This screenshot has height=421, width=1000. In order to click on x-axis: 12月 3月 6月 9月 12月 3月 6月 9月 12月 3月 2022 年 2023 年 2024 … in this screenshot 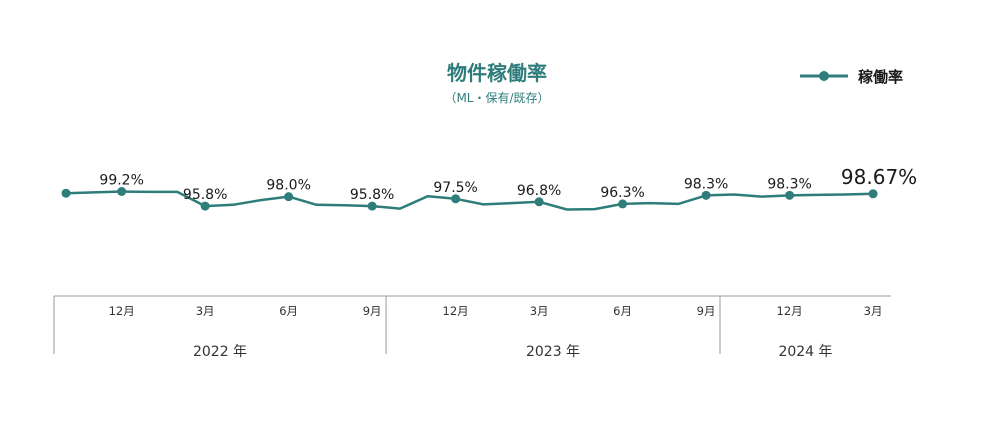, I will do `click(472, 327)`.